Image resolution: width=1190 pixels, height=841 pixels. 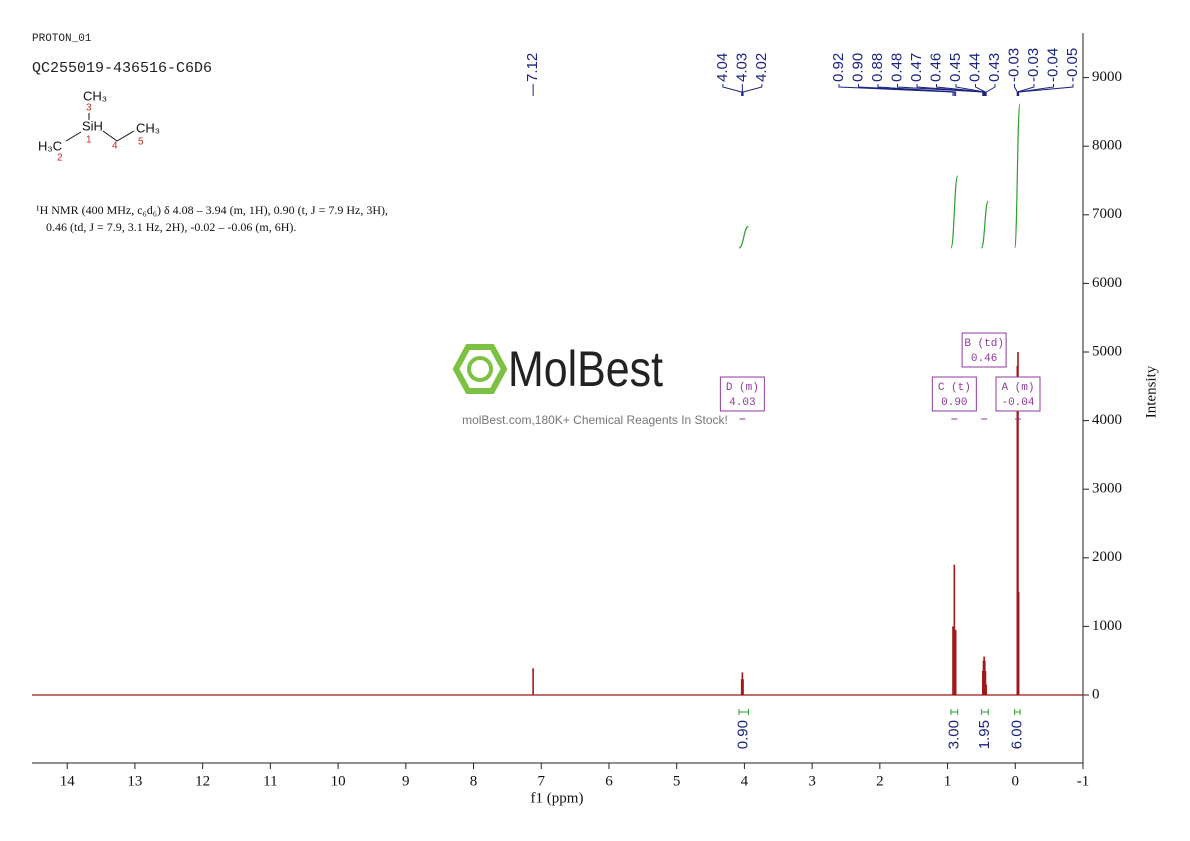 I want to click on y-tick-label: 1000, so click(x=1107, y=626).